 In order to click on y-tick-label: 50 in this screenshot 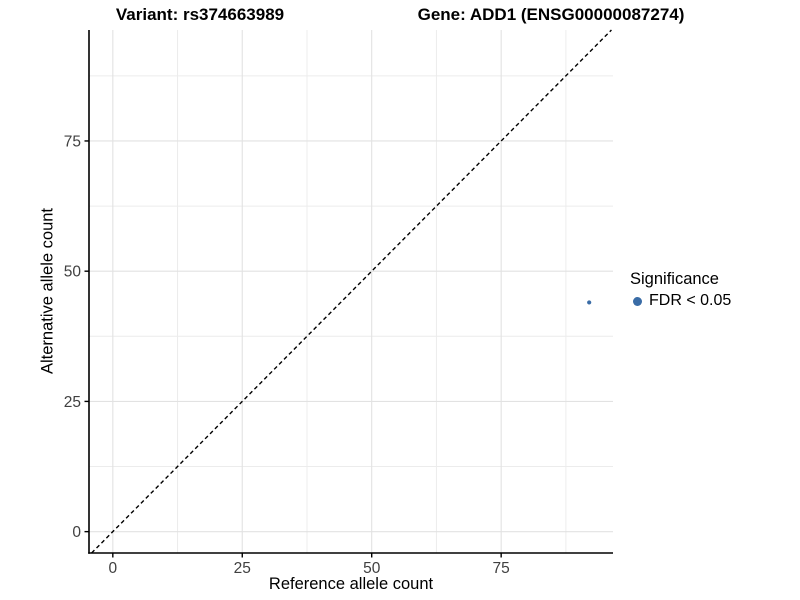, I will do `click(73, 272)`.